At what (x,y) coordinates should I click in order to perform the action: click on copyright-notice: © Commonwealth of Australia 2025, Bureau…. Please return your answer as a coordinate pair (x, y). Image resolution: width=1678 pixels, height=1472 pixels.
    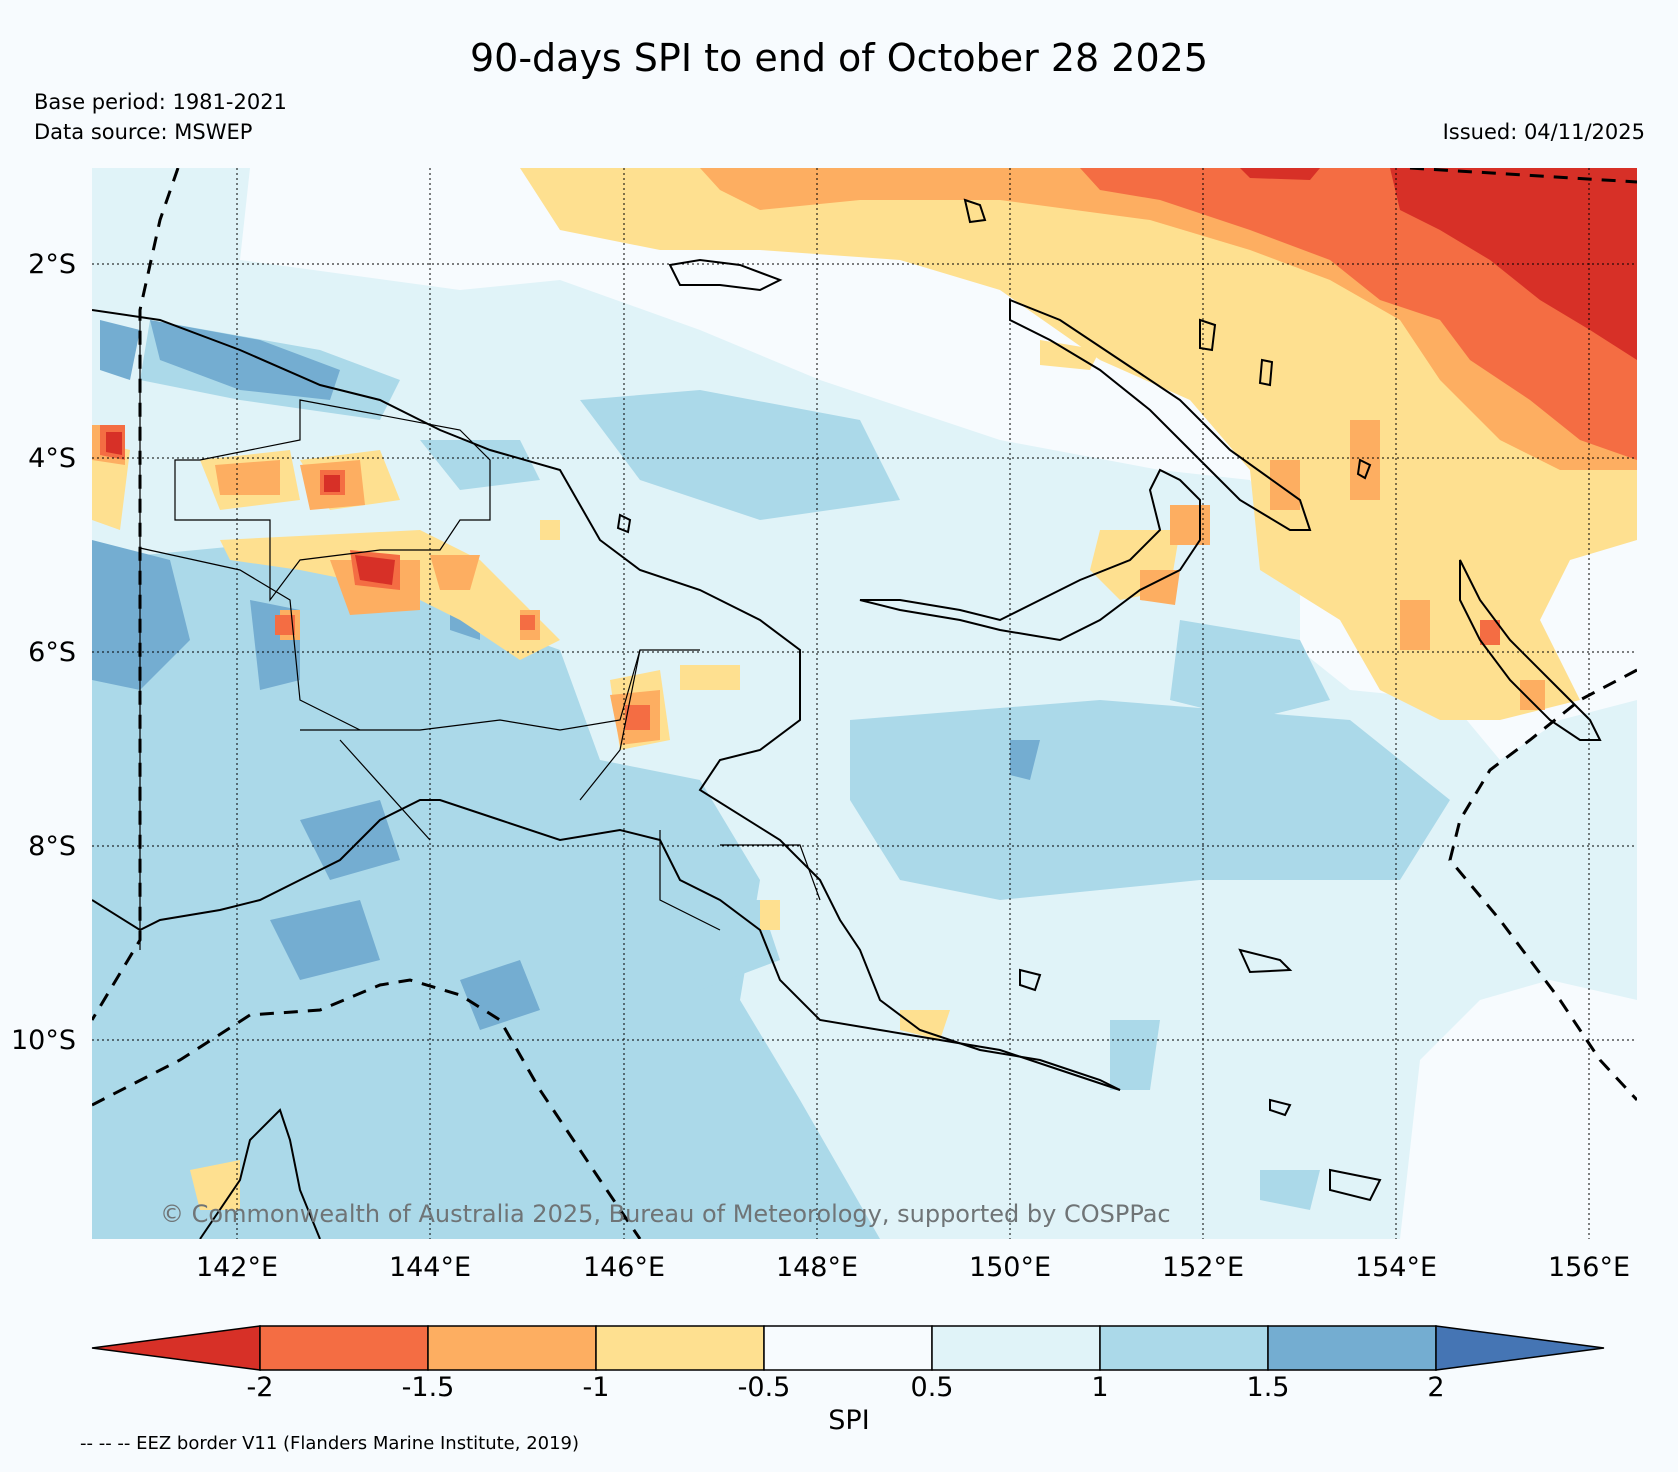
    Looking at the image, I should click on (665, 1214).